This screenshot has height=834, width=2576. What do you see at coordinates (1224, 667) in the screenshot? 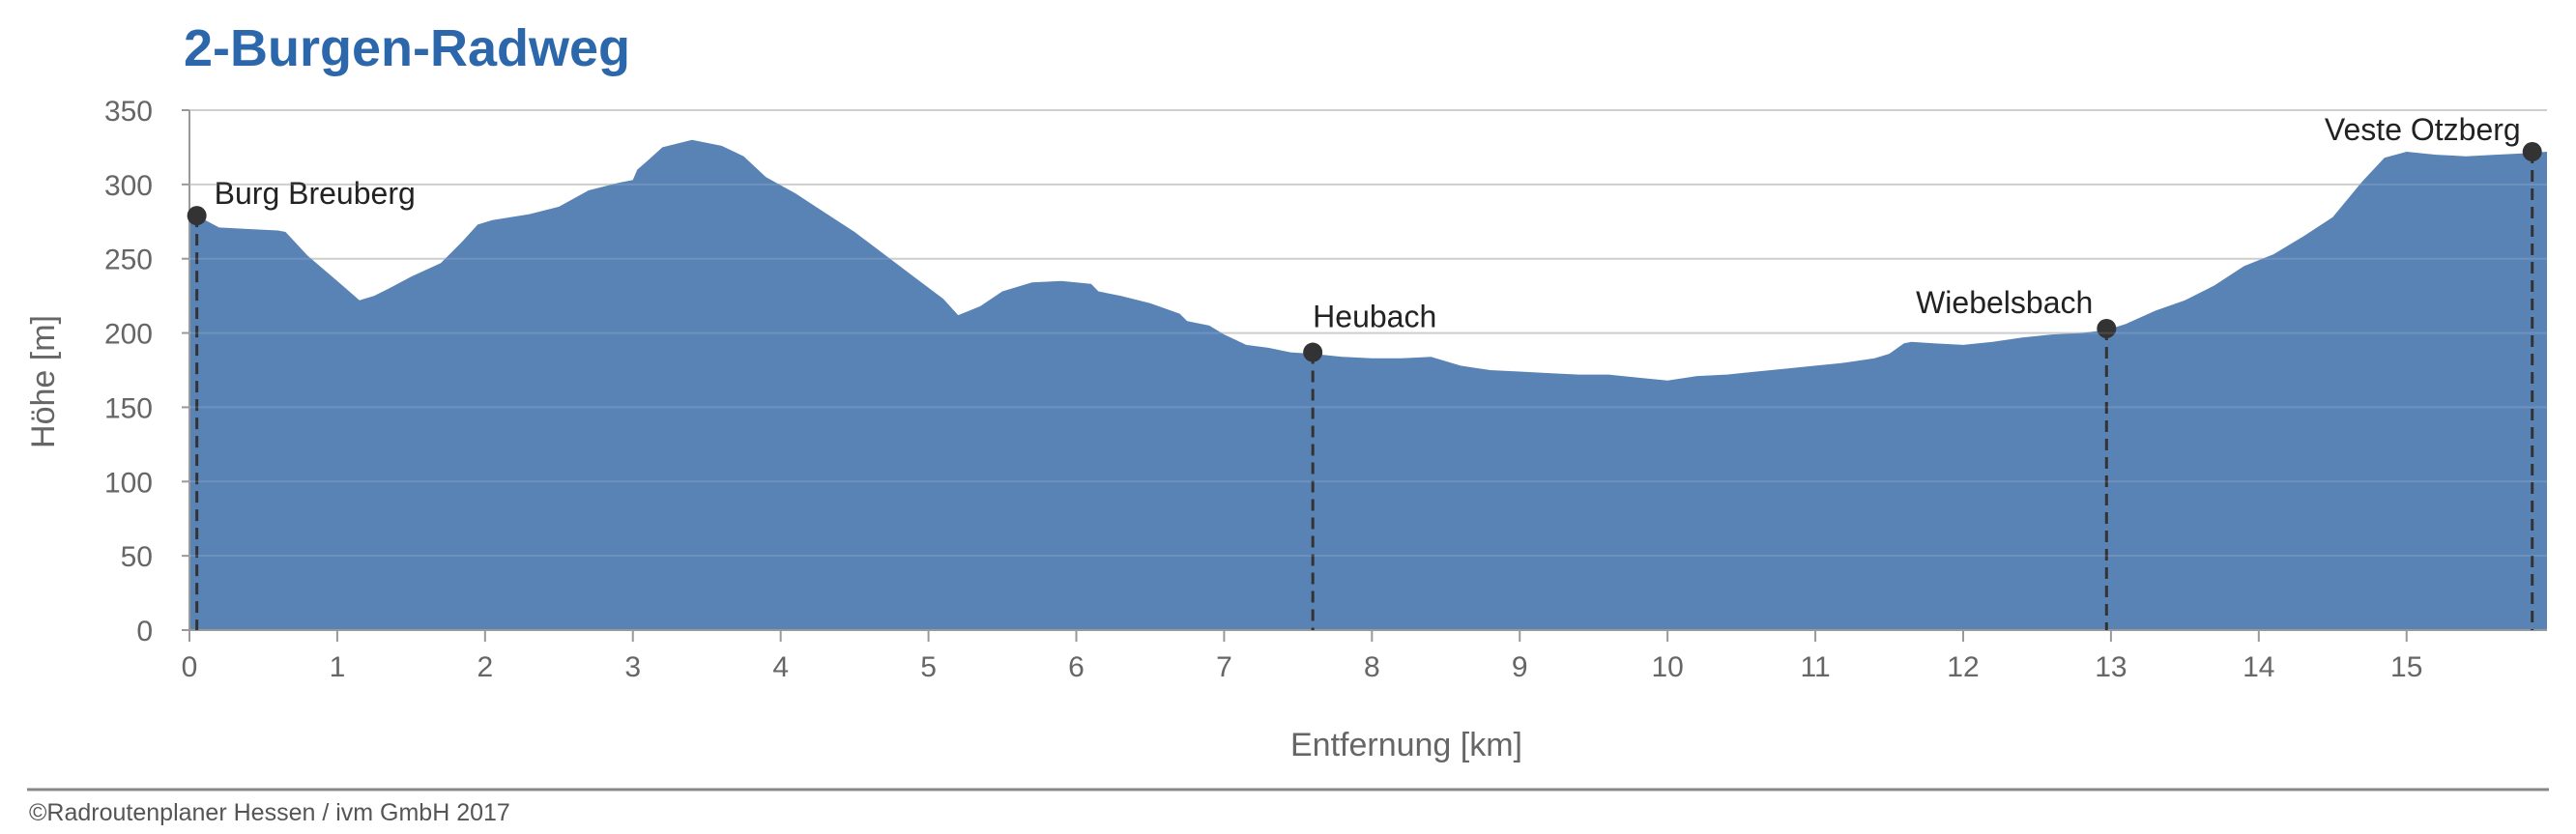
I see `x-tick-label-7: 7` at bounding box center [1224, 667].